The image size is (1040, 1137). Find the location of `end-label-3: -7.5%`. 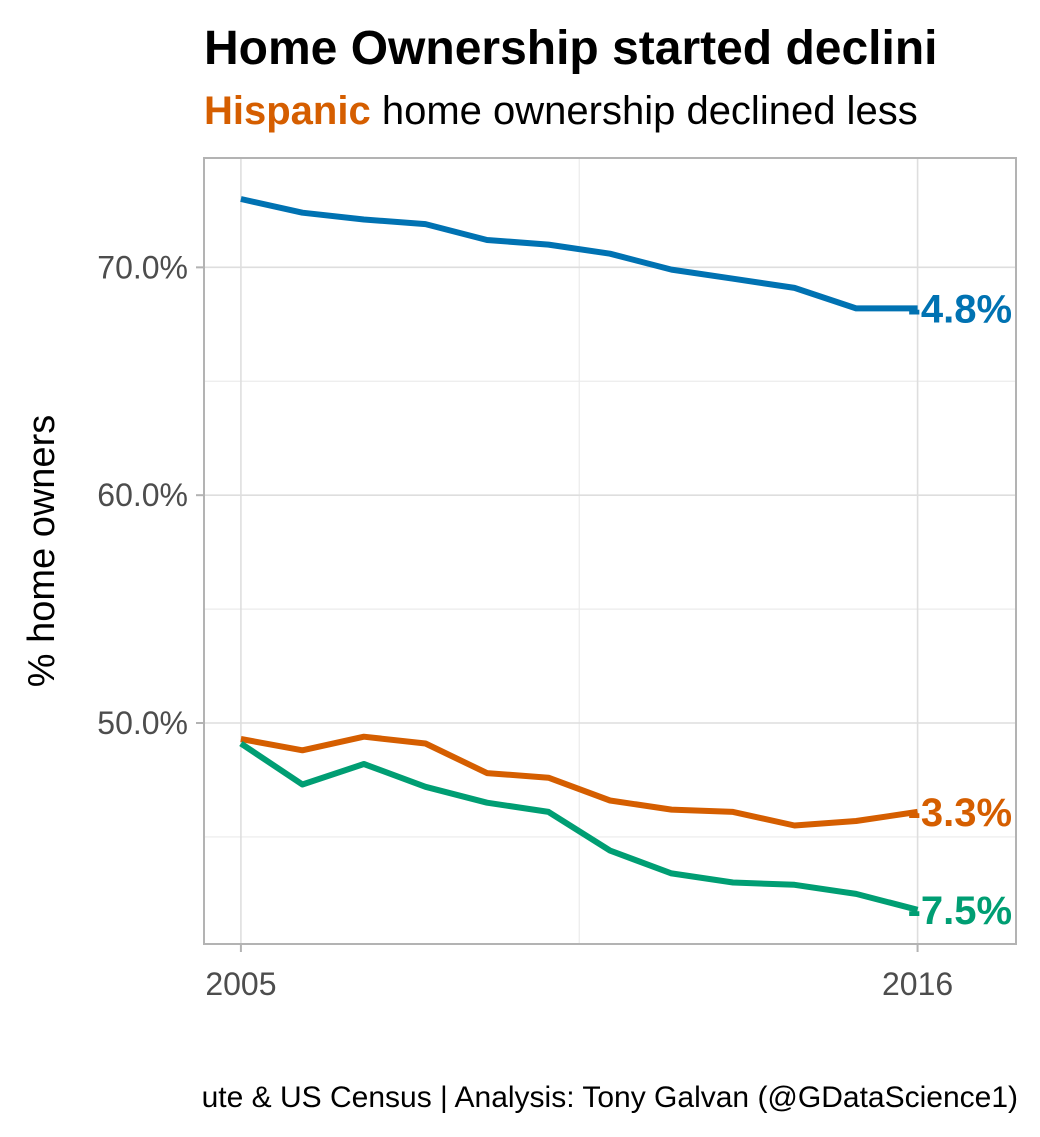

end-label-3: -7.5% is located at coordinates (960, 911).